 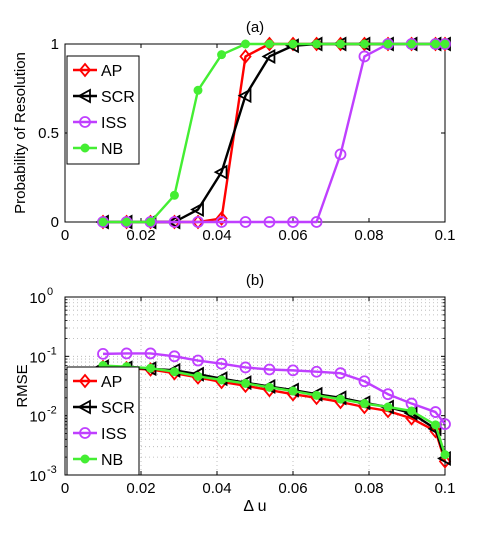 I want to click on panel-a-ylabel: Probability of Resolution, so click(x=20, y=133).